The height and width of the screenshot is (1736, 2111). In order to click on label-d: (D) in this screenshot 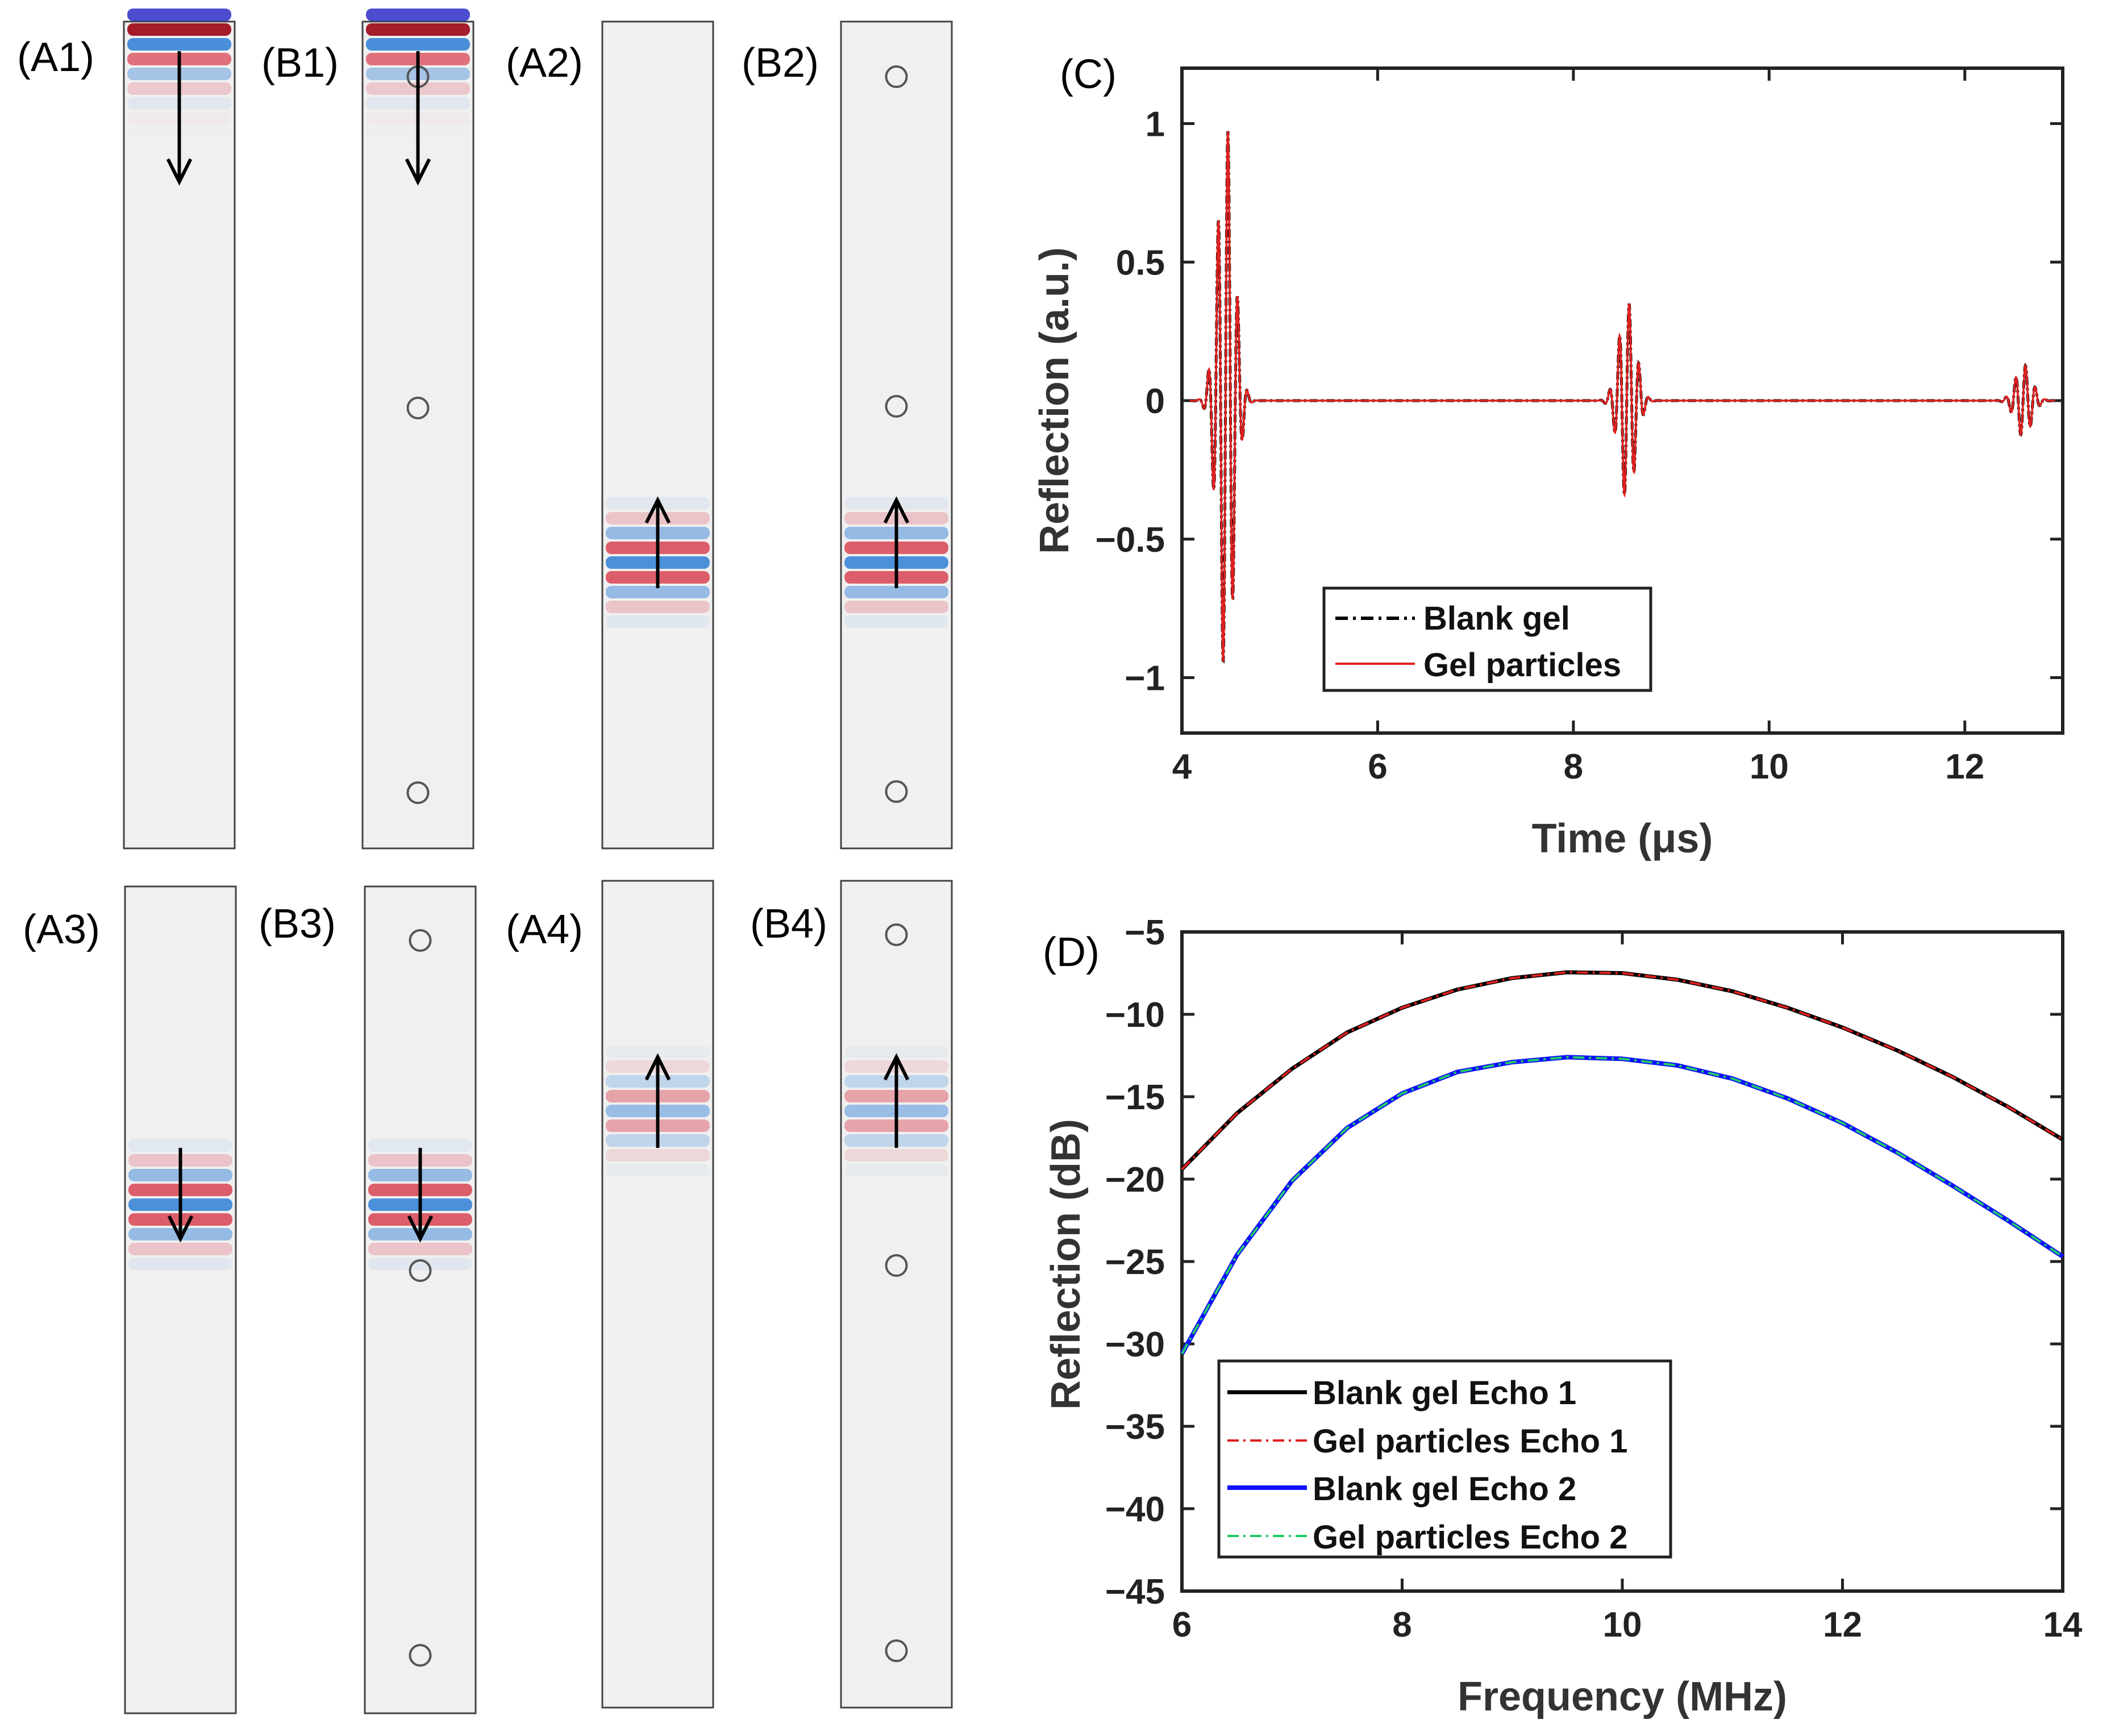, I will do `click(1071, 952)`.